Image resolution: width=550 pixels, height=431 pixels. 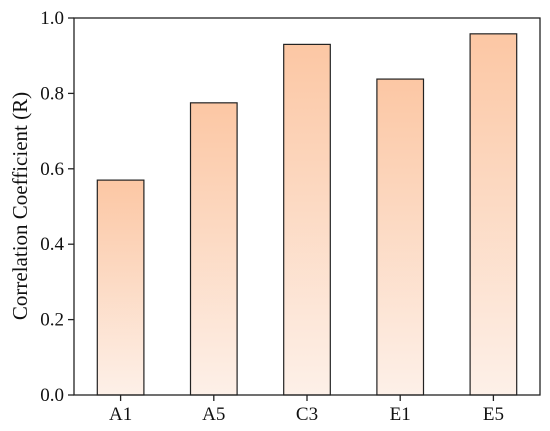 I want to click on y-tick-label: 1.0, so click(x=52, y=18).